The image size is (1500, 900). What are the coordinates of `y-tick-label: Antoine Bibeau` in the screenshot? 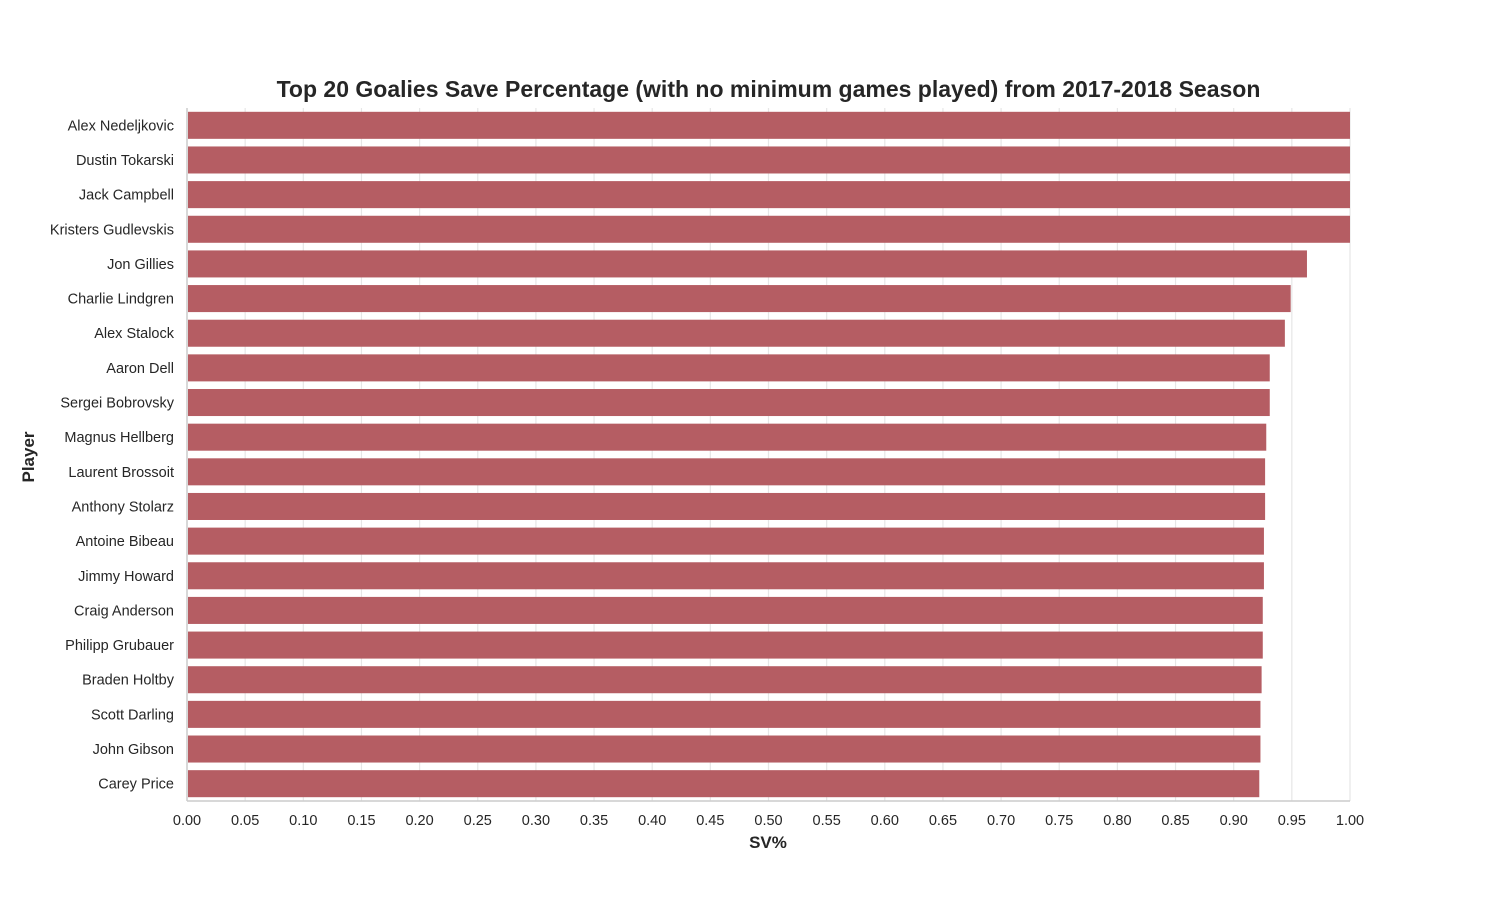 It's located at (125, 542).